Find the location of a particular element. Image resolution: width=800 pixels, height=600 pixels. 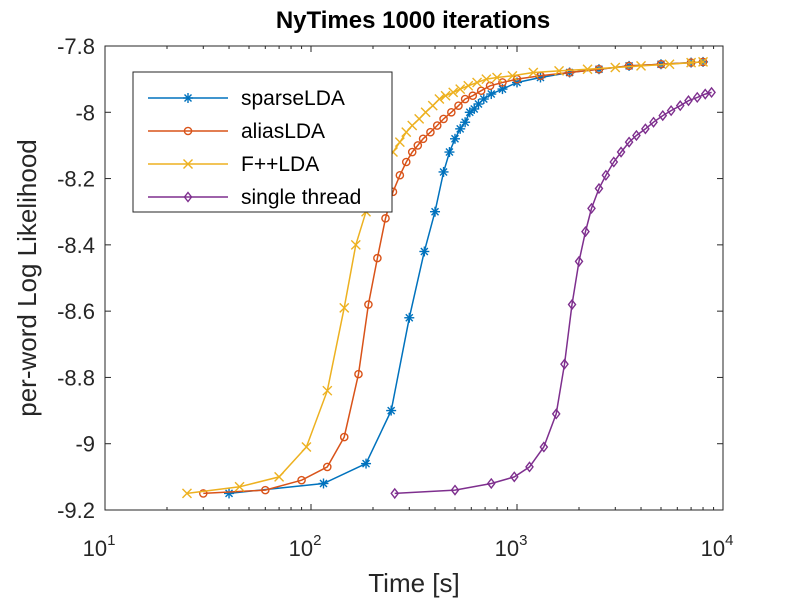

y-tick-label: -8 is located at coordinates (85, 112).